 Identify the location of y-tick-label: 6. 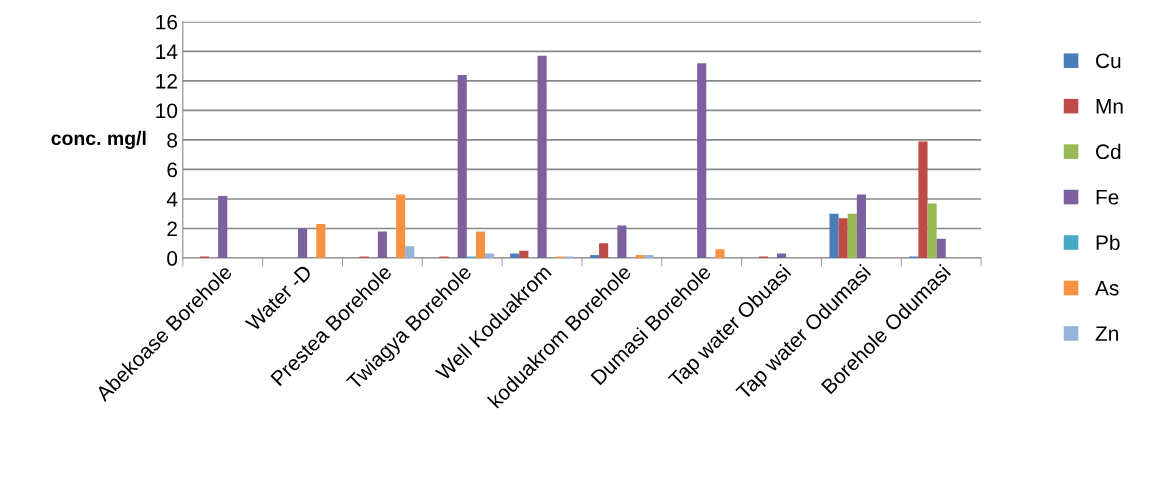
(172, 170).